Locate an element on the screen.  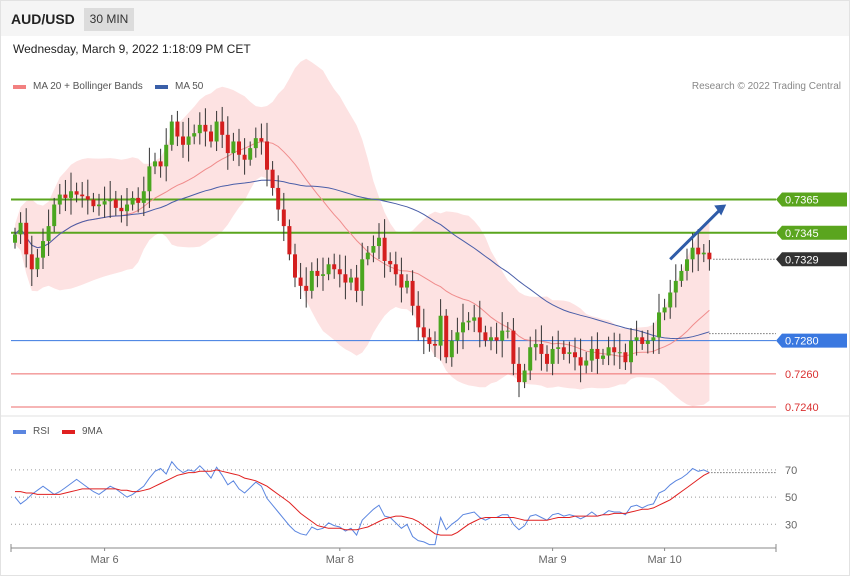
x-tick-label: Mar 9 is located at coordinates (553, 560).